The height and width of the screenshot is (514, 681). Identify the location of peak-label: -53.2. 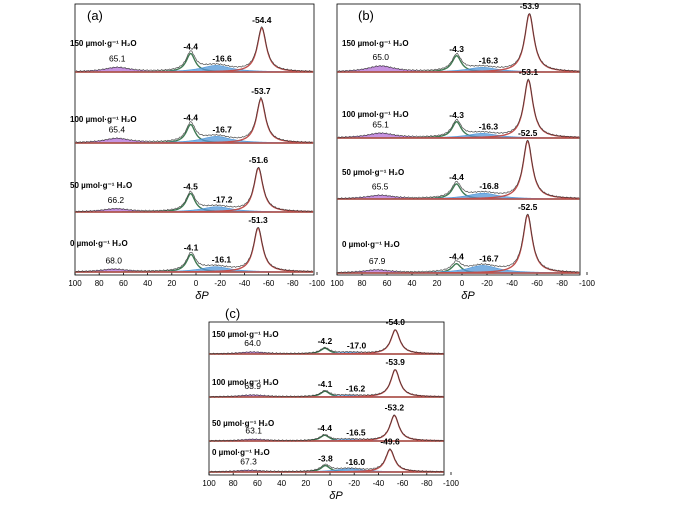
(395, 407).